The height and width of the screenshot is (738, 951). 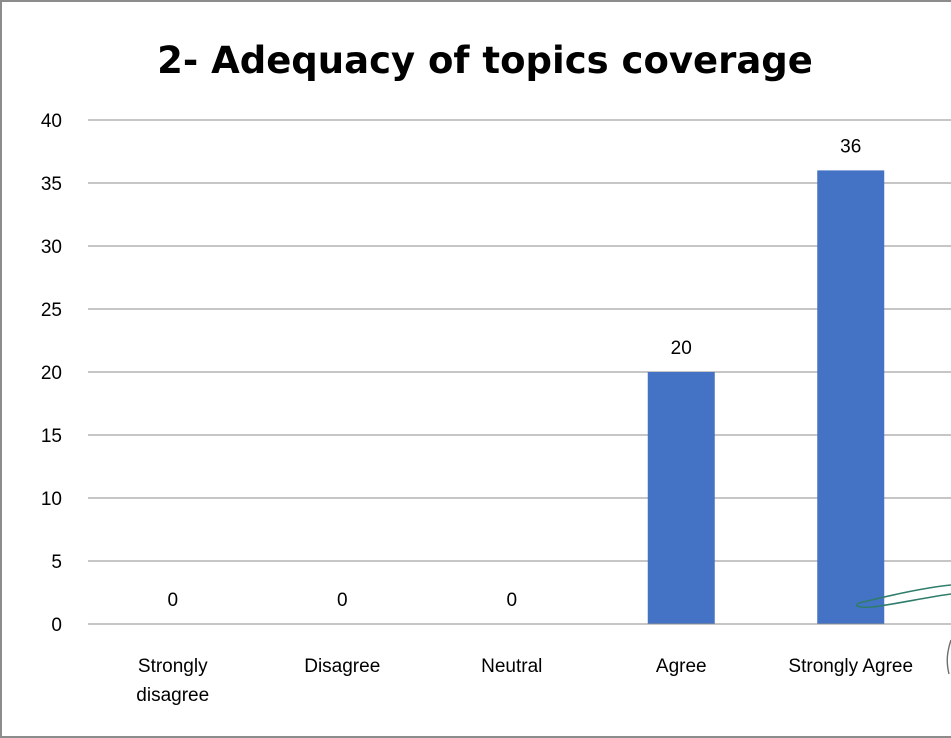 What do you see at coordinates (681, 666) in the screenshot?
I see `category-label: Agree` at bounding box center [681, 666].